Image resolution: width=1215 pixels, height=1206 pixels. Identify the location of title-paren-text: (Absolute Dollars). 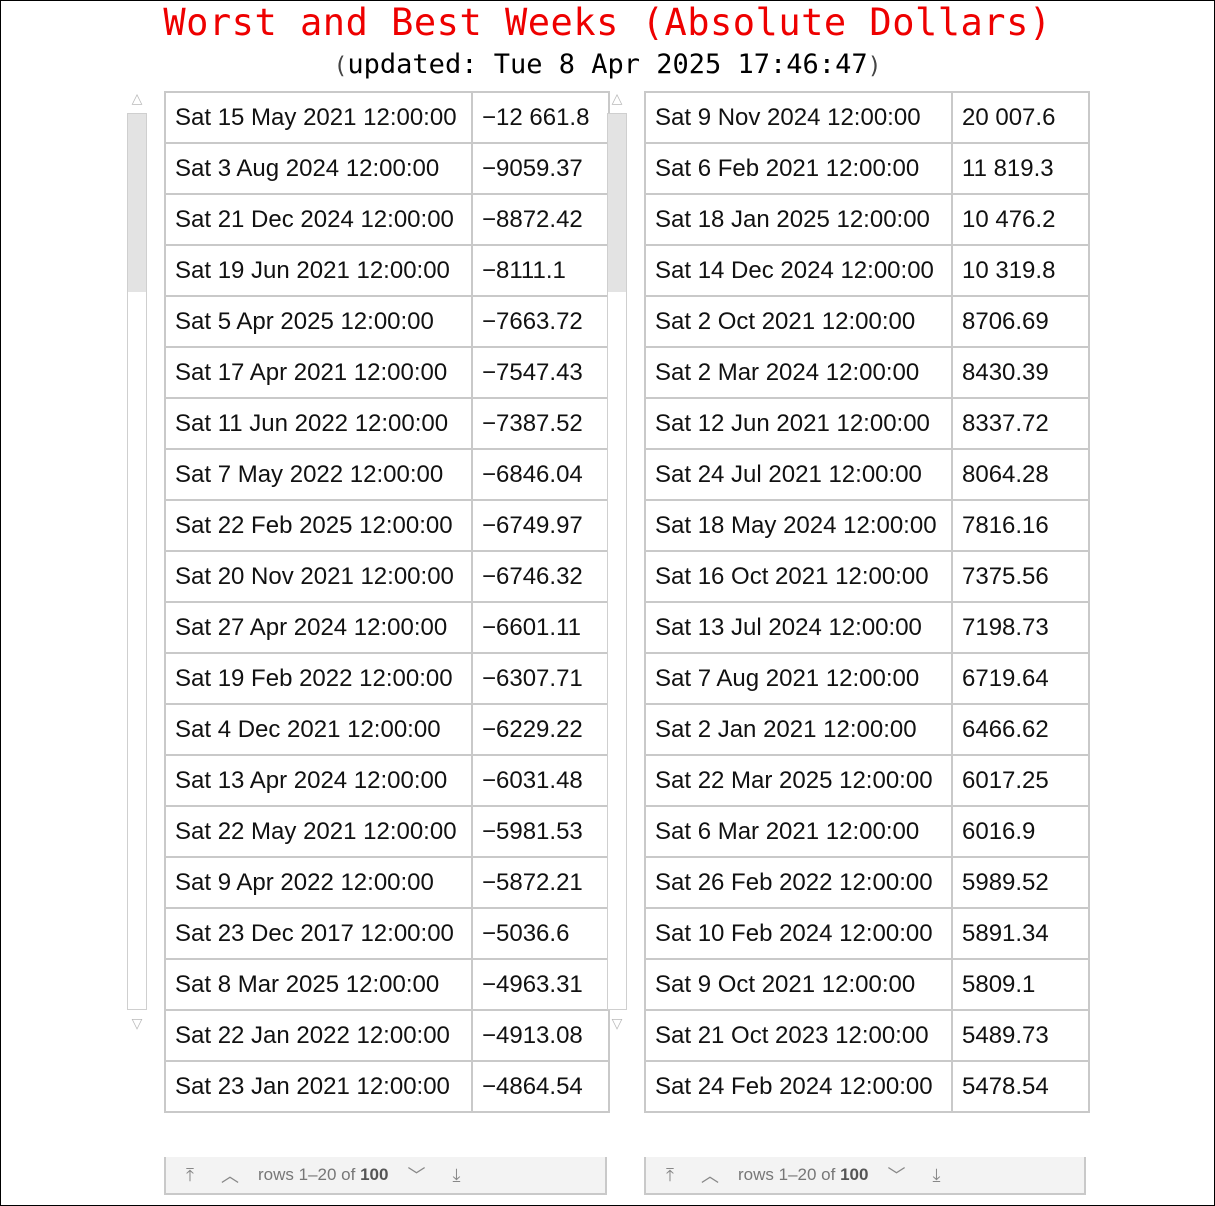
(846, 22).